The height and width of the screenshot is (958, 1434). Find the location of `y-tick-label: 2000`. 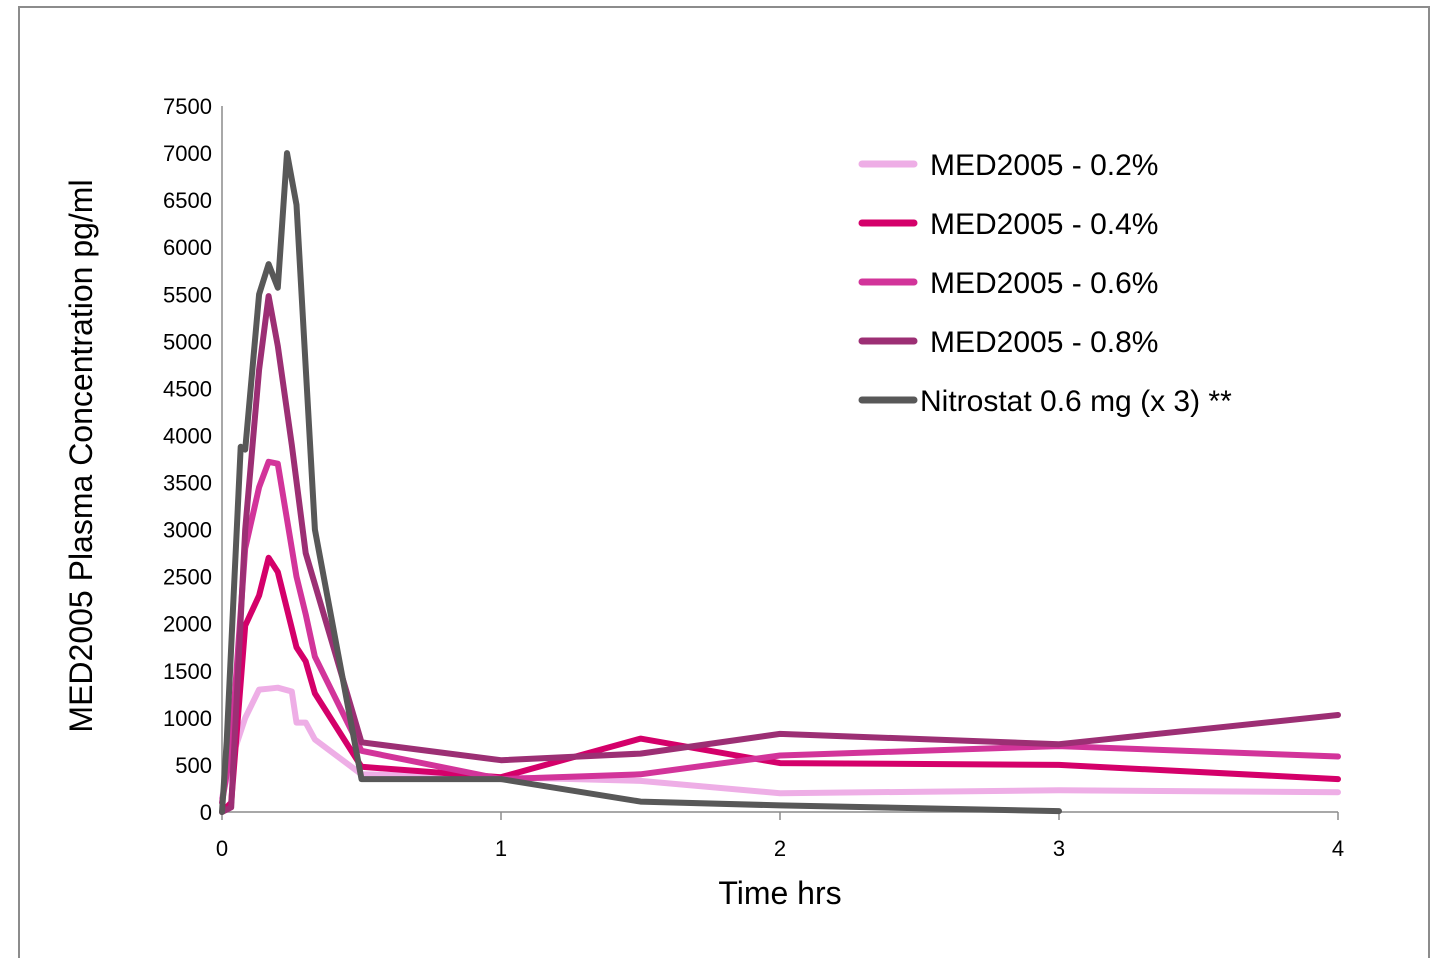

y-tick-label: 2000 is located at coordinates (187, 624).